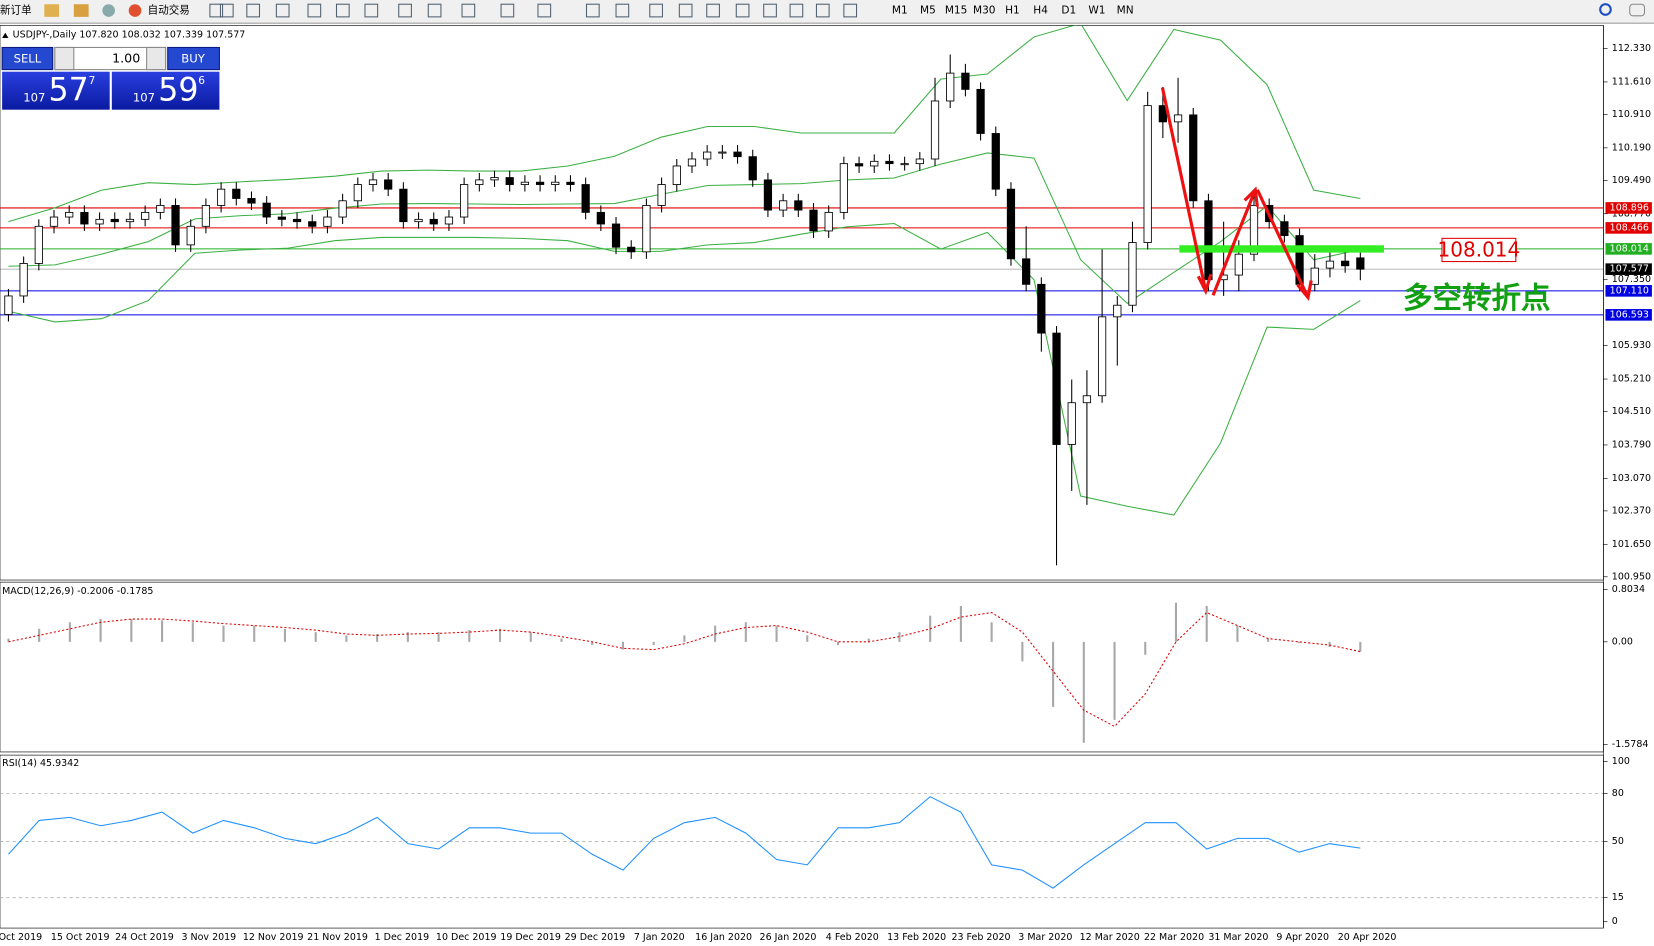 The width and height of the screenshot is (1654, 946). Describe the element at coordinates (1631, 345) in the screenshot. I see `y-tick-label: 105.930` at that location.